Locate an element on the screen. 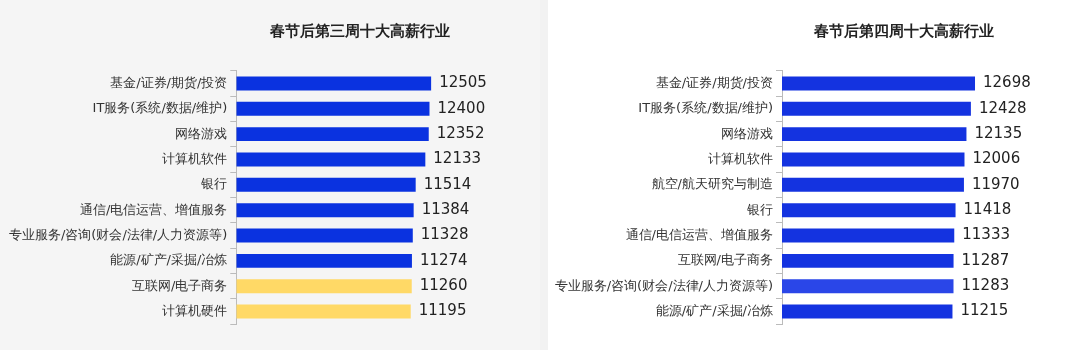 The image size is (1080, 350). y-tick-label: 航空/航天研究与制造 is located at coordinates (712, 184).